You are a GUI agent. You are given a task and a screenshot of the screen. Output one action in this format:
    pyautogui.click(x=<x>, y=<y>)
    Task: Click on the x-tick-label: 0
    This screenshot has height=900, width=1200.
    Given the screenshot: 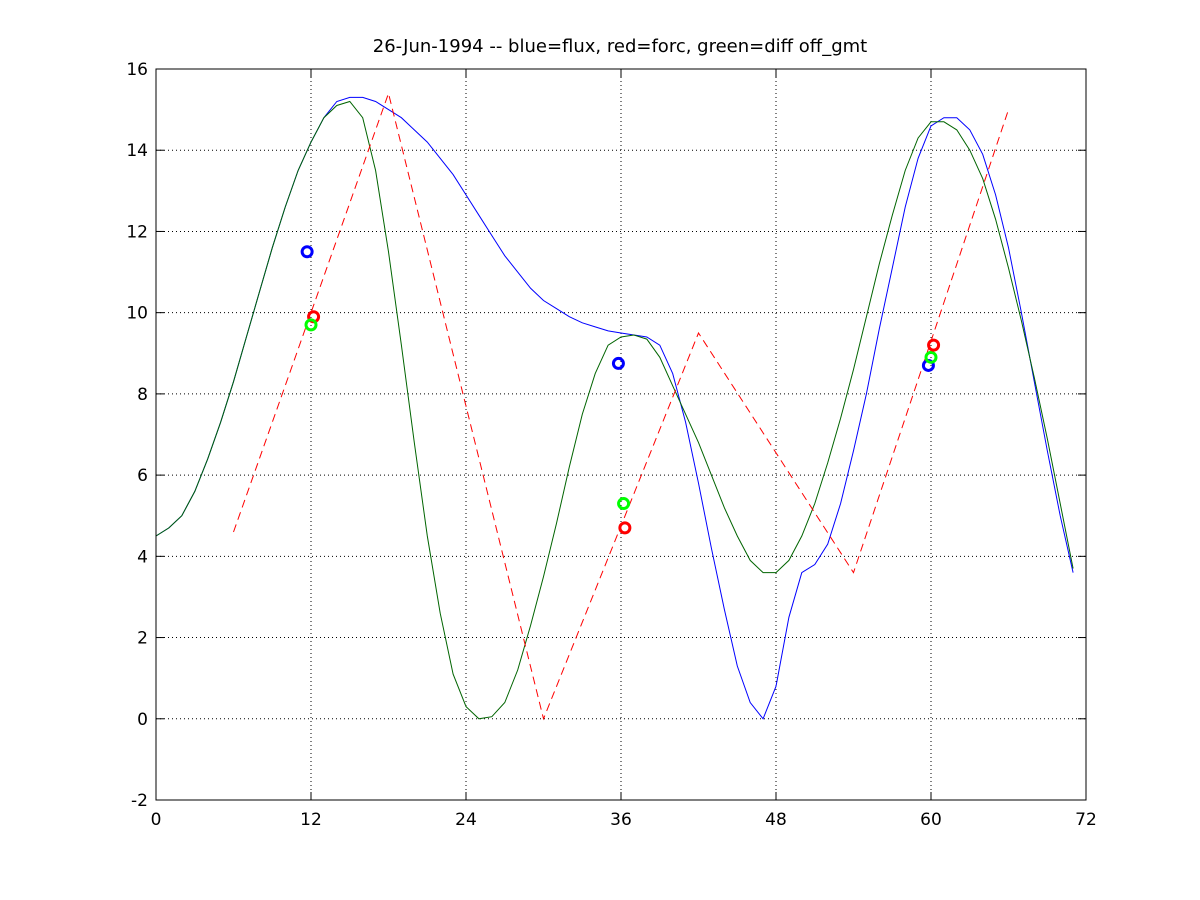 What is the action you would take?
    pyautogui.click(x=156, y=820)
    